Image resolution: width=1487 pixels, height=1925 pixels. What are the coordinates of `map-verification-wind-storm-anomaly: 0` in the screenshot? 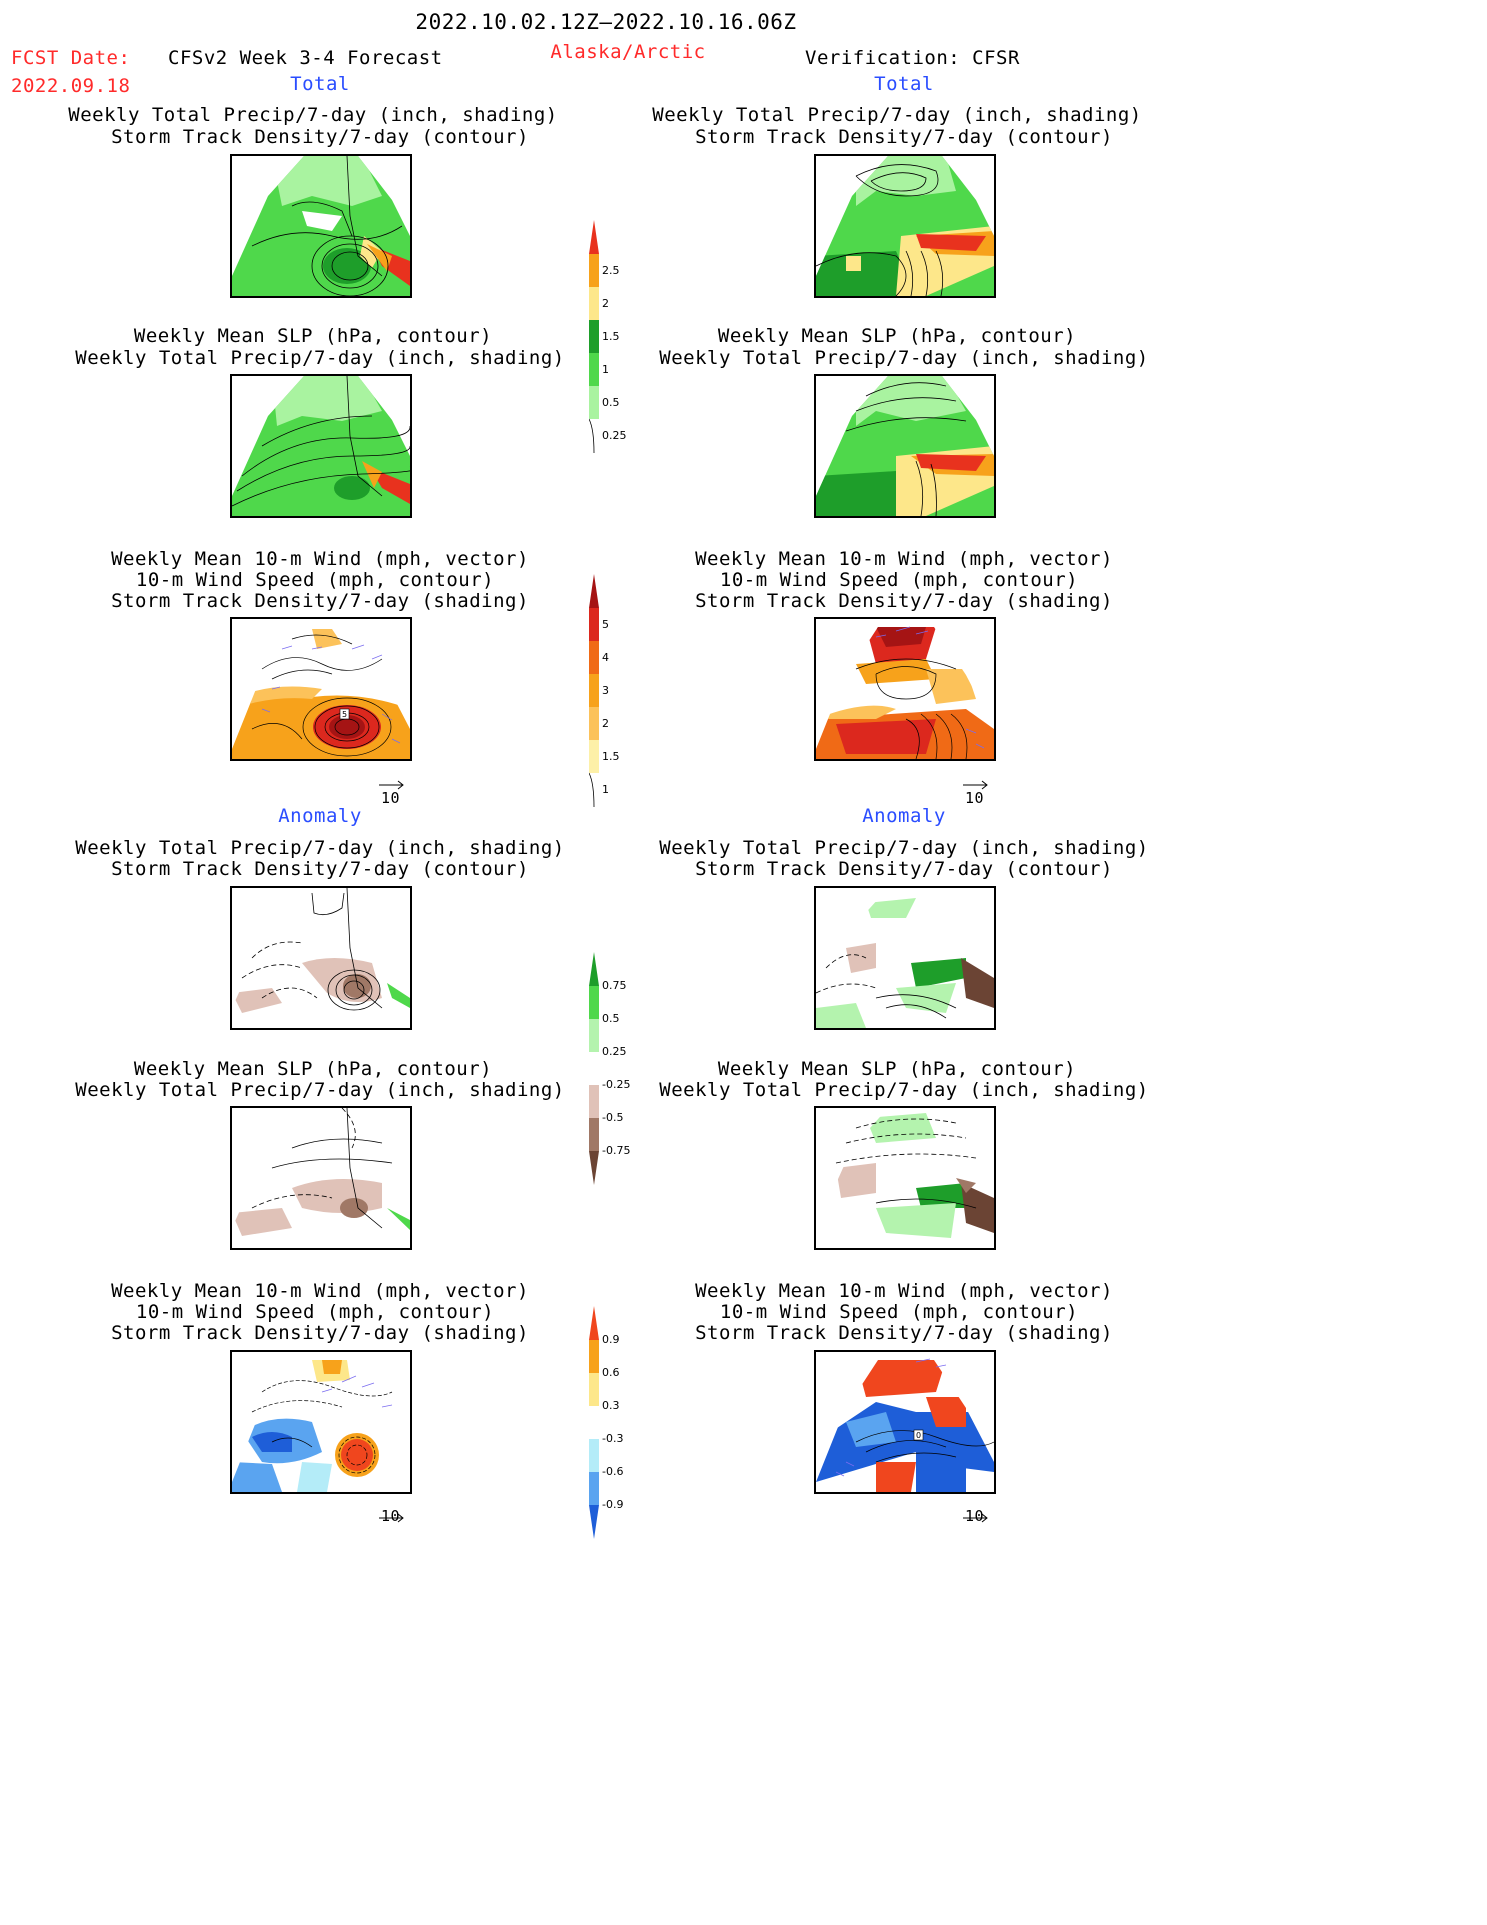 It's located at (905, 1422).